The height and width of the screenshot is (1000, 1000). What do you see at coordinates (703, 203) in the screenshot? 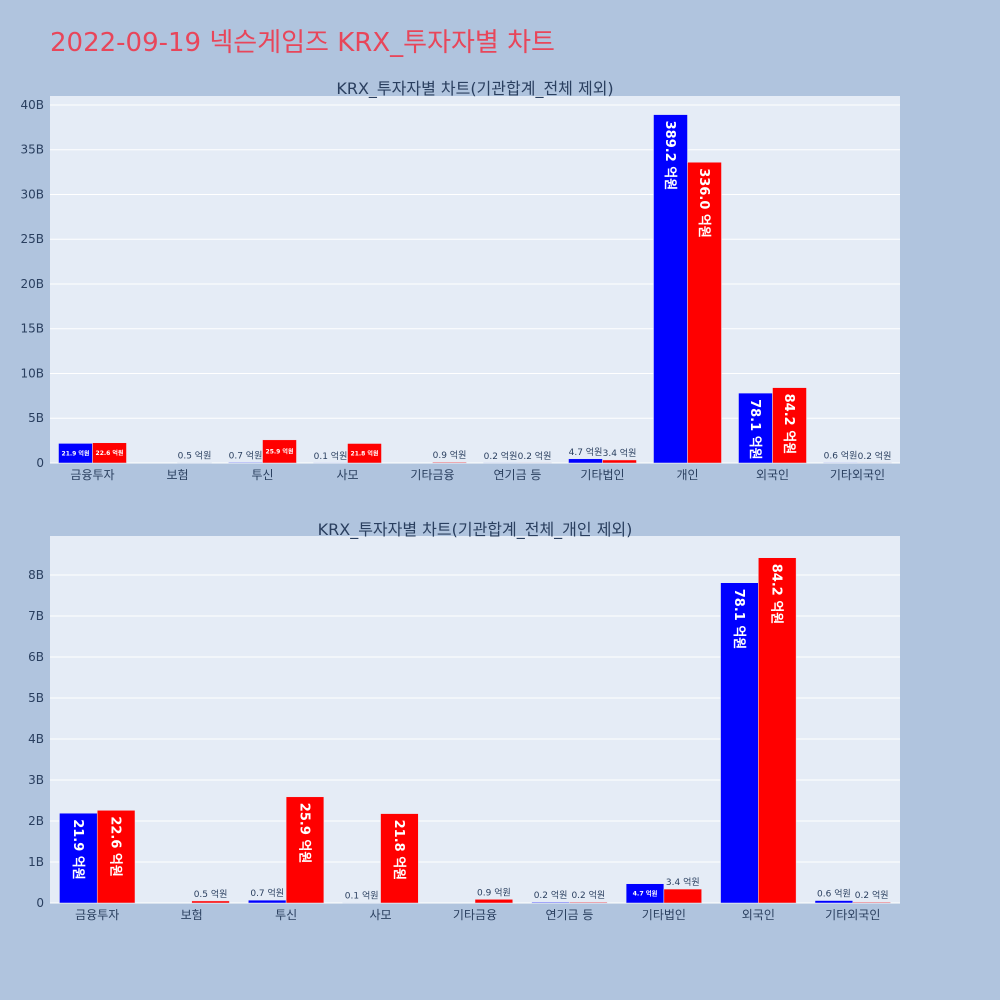
I see `data-label: 336.0 억원` at bounding box center [703, 203].